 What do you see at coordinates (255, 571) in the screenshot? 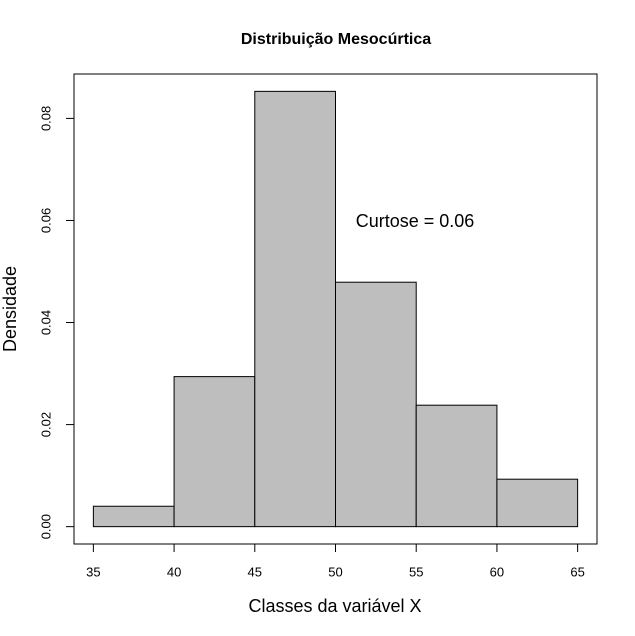
I see `x-tick-label: 45` at bounding box center [255, 571].